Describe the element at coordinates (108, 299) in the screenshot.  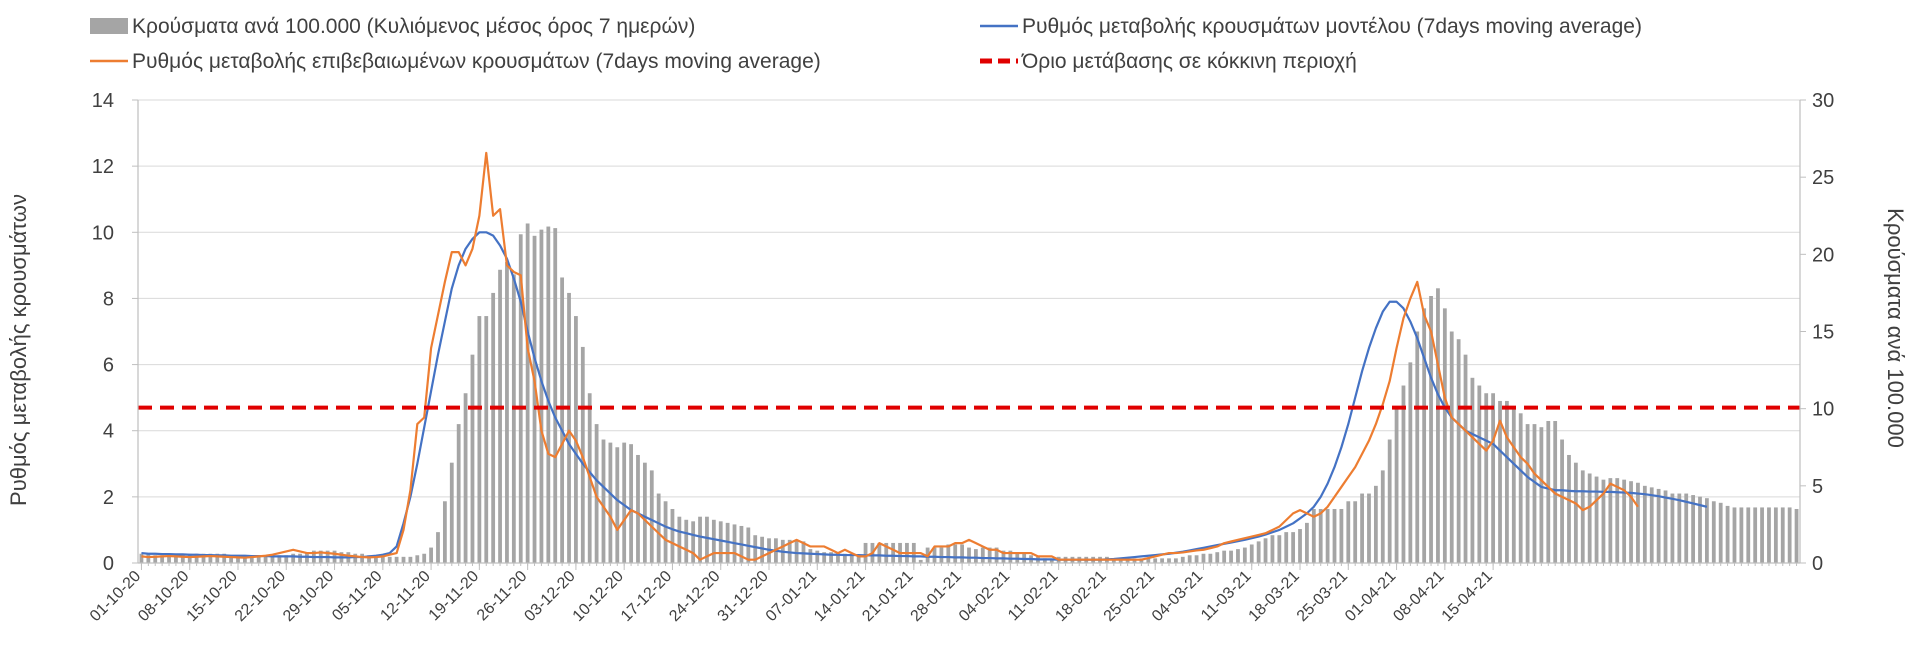
I see `y-left-tick-label: 8` at that location.